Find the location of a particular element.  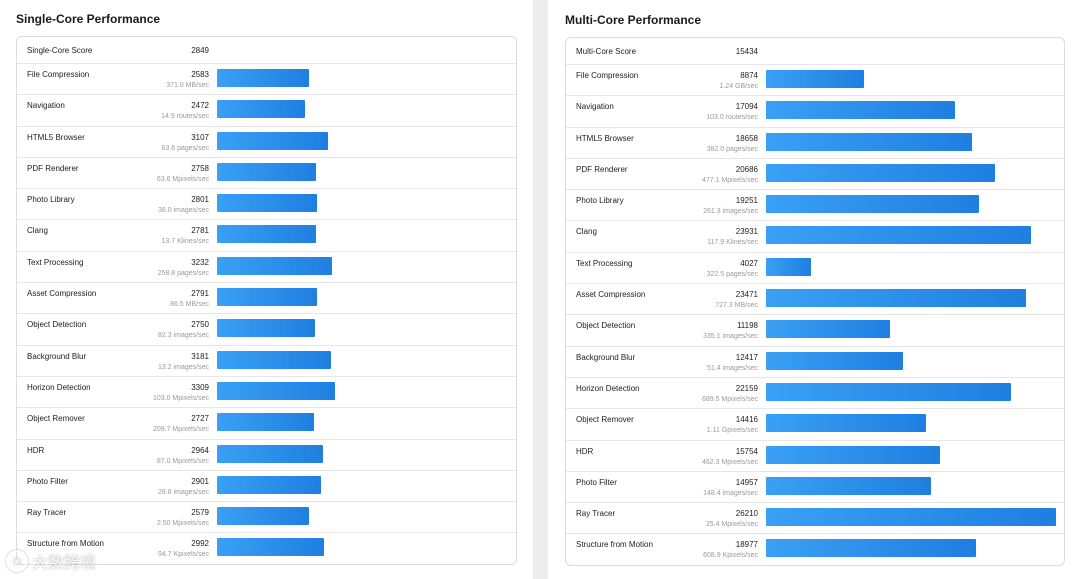

benchmark-throughput: 82.3 images/sec is located at coordinates (183, 336).